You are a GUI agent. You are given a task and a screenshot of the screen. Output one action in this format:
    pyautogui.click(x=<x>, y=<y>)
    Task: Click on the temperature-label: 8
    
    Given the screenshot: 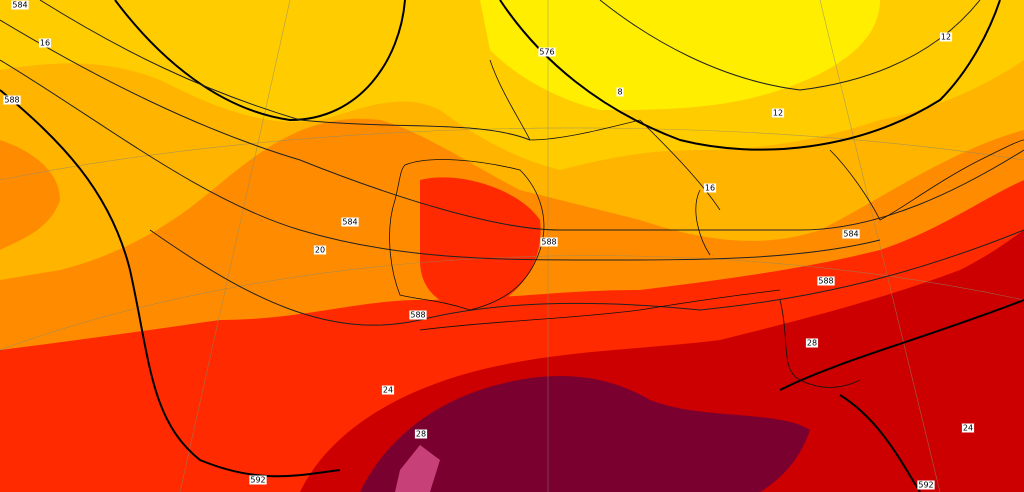 What is the action you would take?
    pyautogui.click(x=619, y=92)
    